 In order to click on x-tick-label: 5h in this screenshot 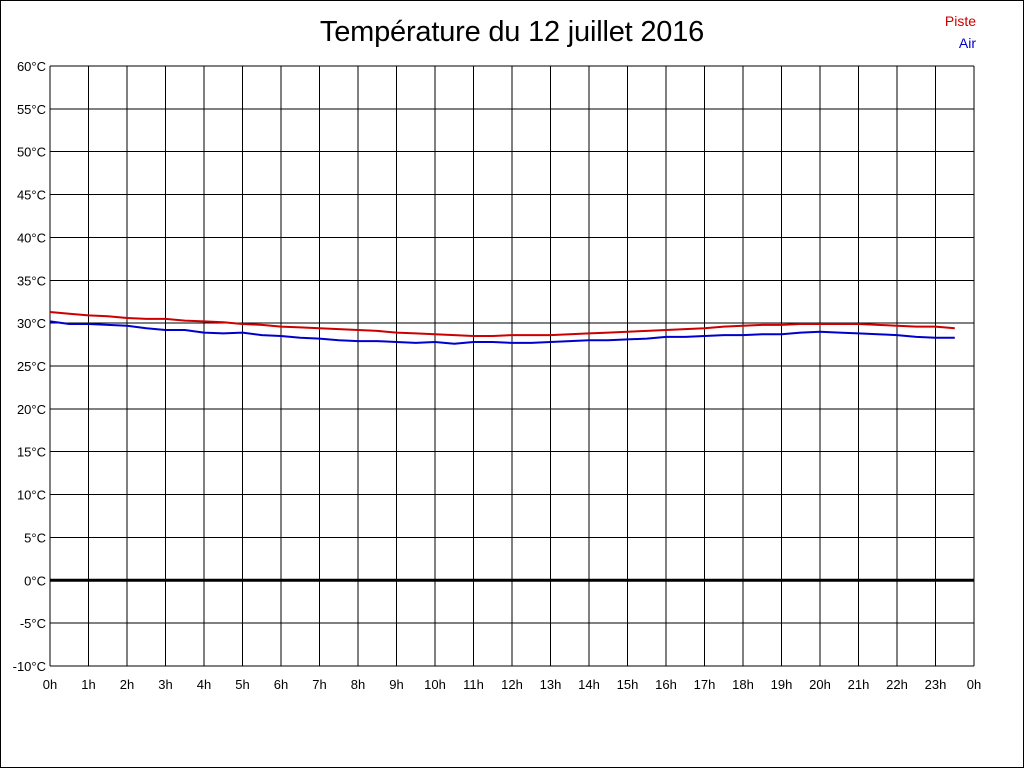, I will do `click(242, 684)`.